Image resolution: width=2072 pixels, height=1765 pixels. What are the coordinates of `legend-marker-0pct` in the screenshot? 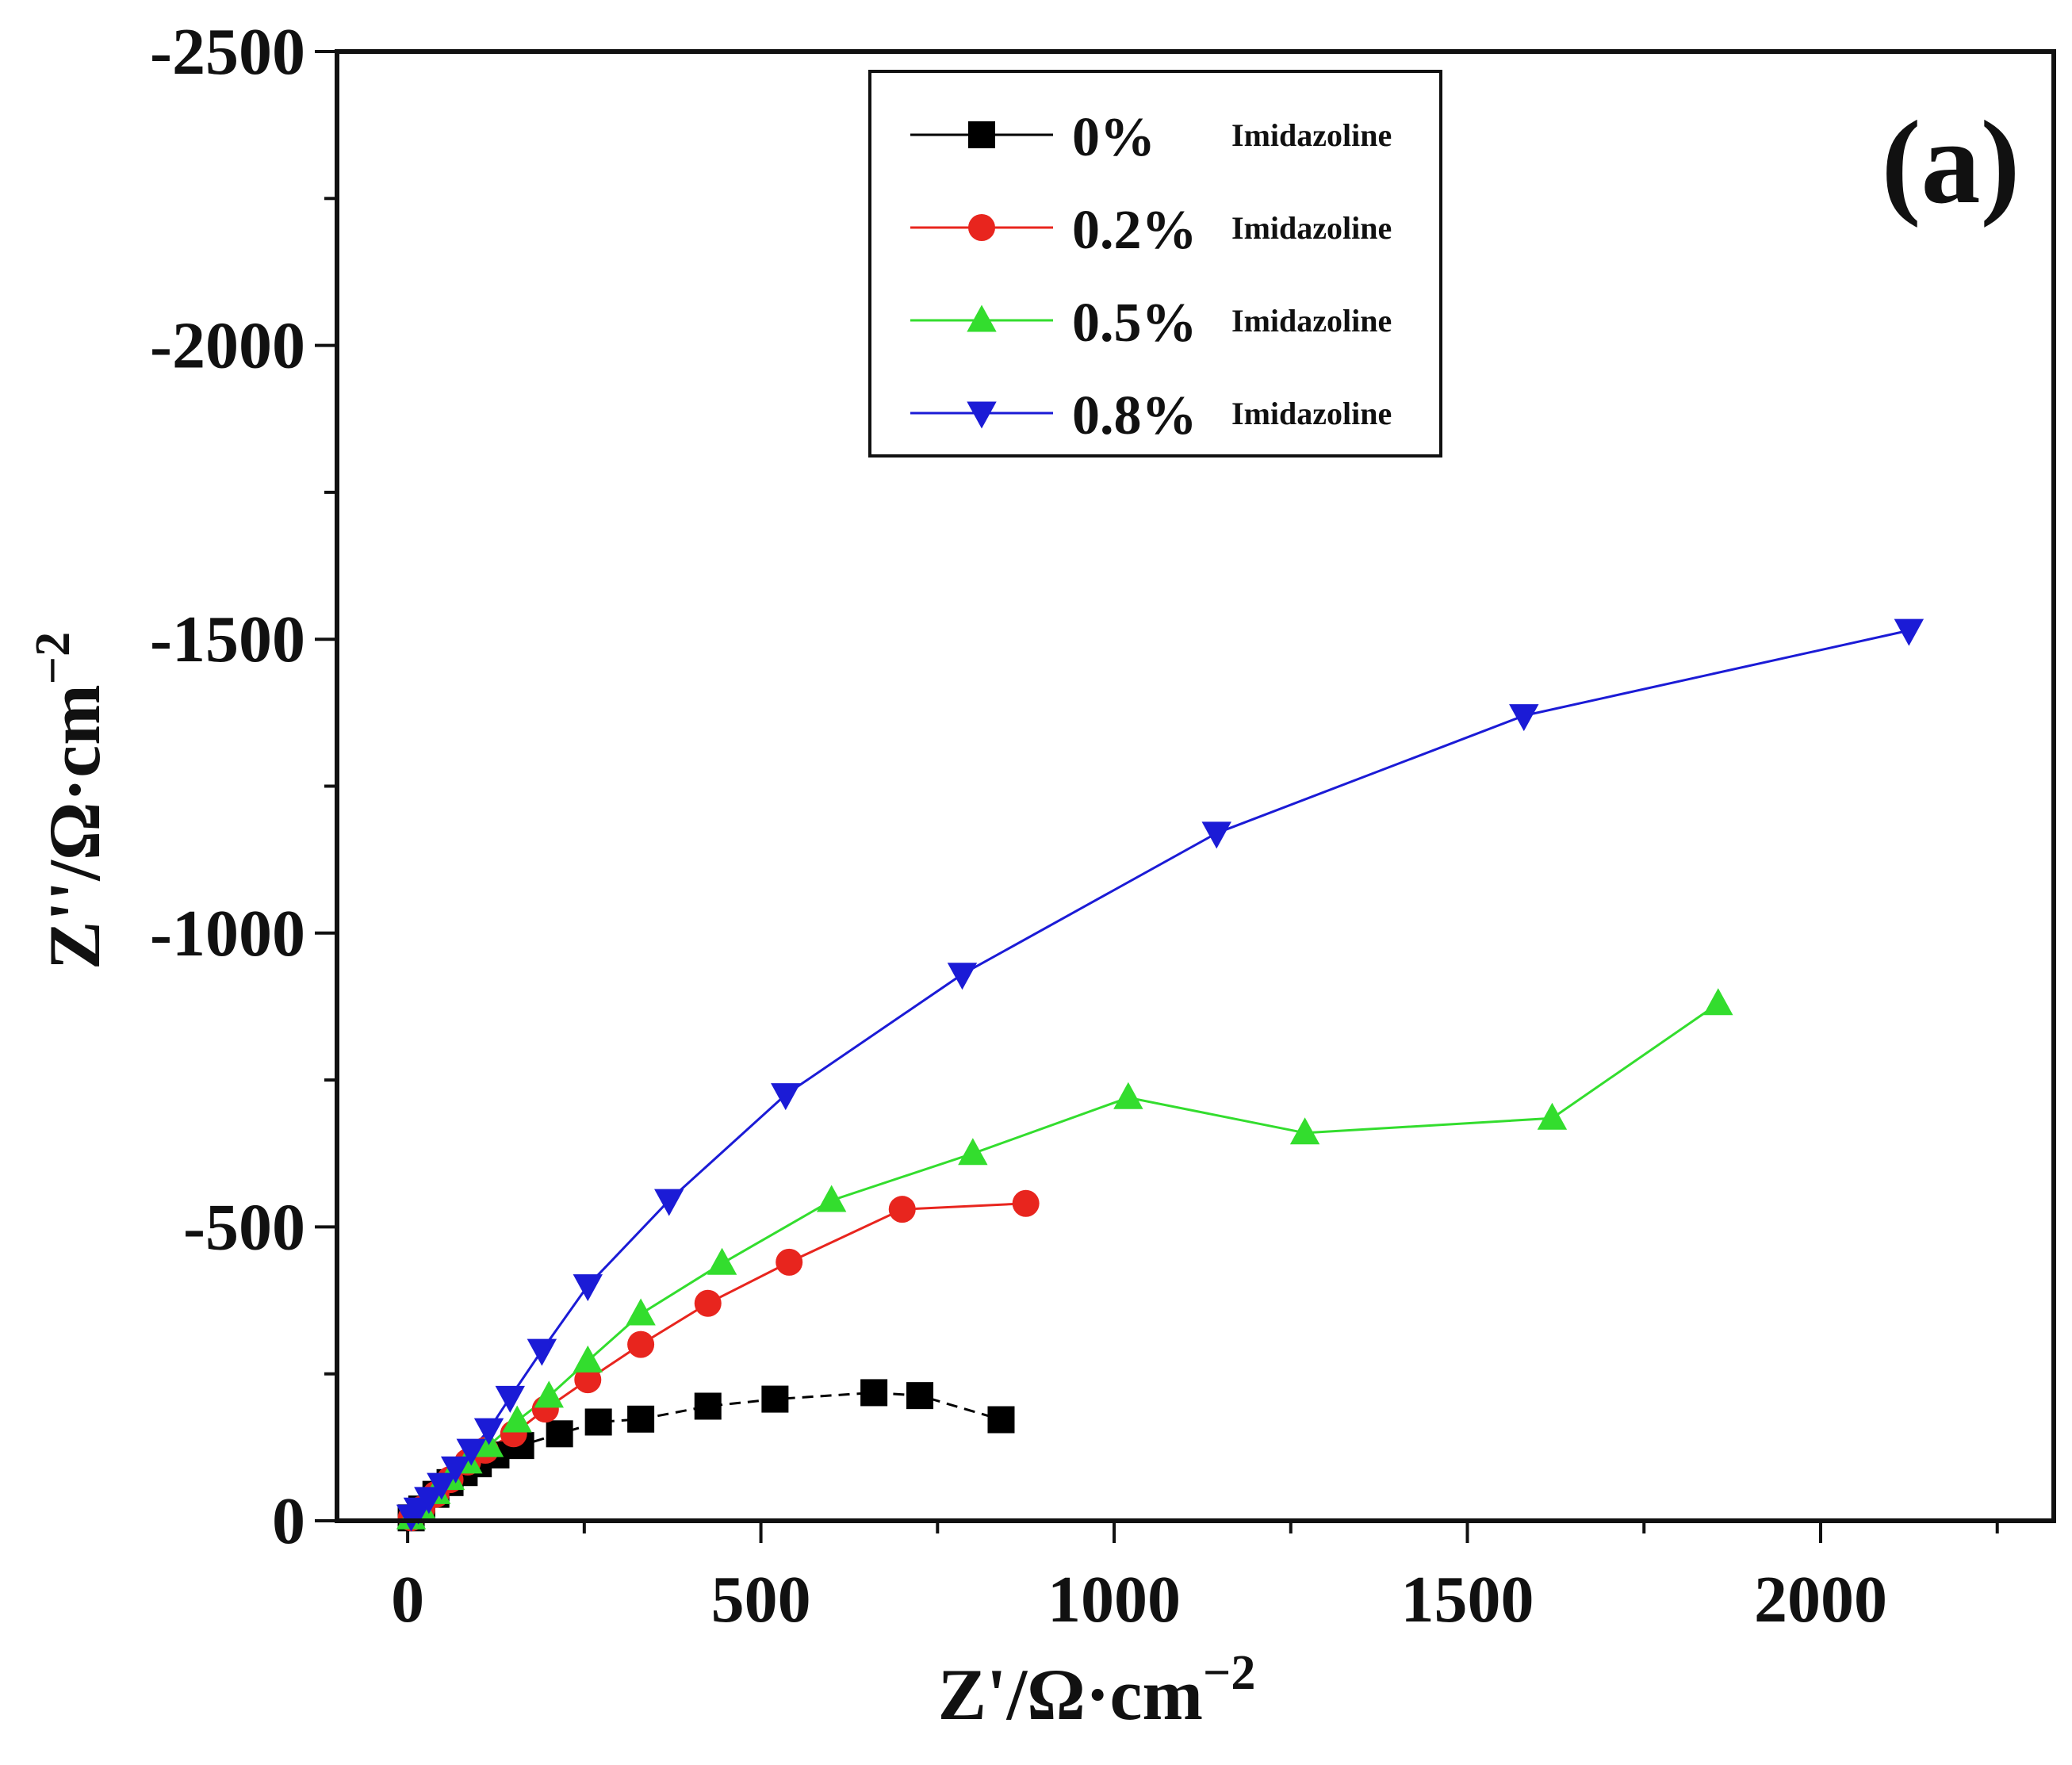 It's located at (981, 134).